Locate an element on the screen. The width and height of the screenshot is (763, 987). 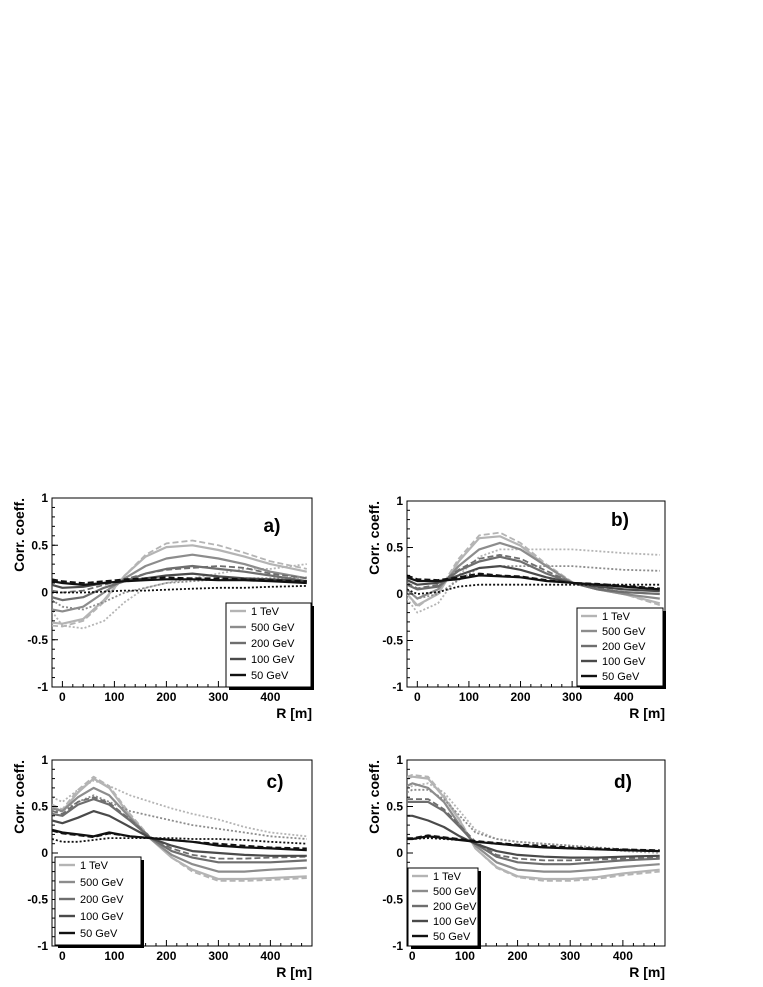
series-line-50-gev is located at coordinates (179, 582).